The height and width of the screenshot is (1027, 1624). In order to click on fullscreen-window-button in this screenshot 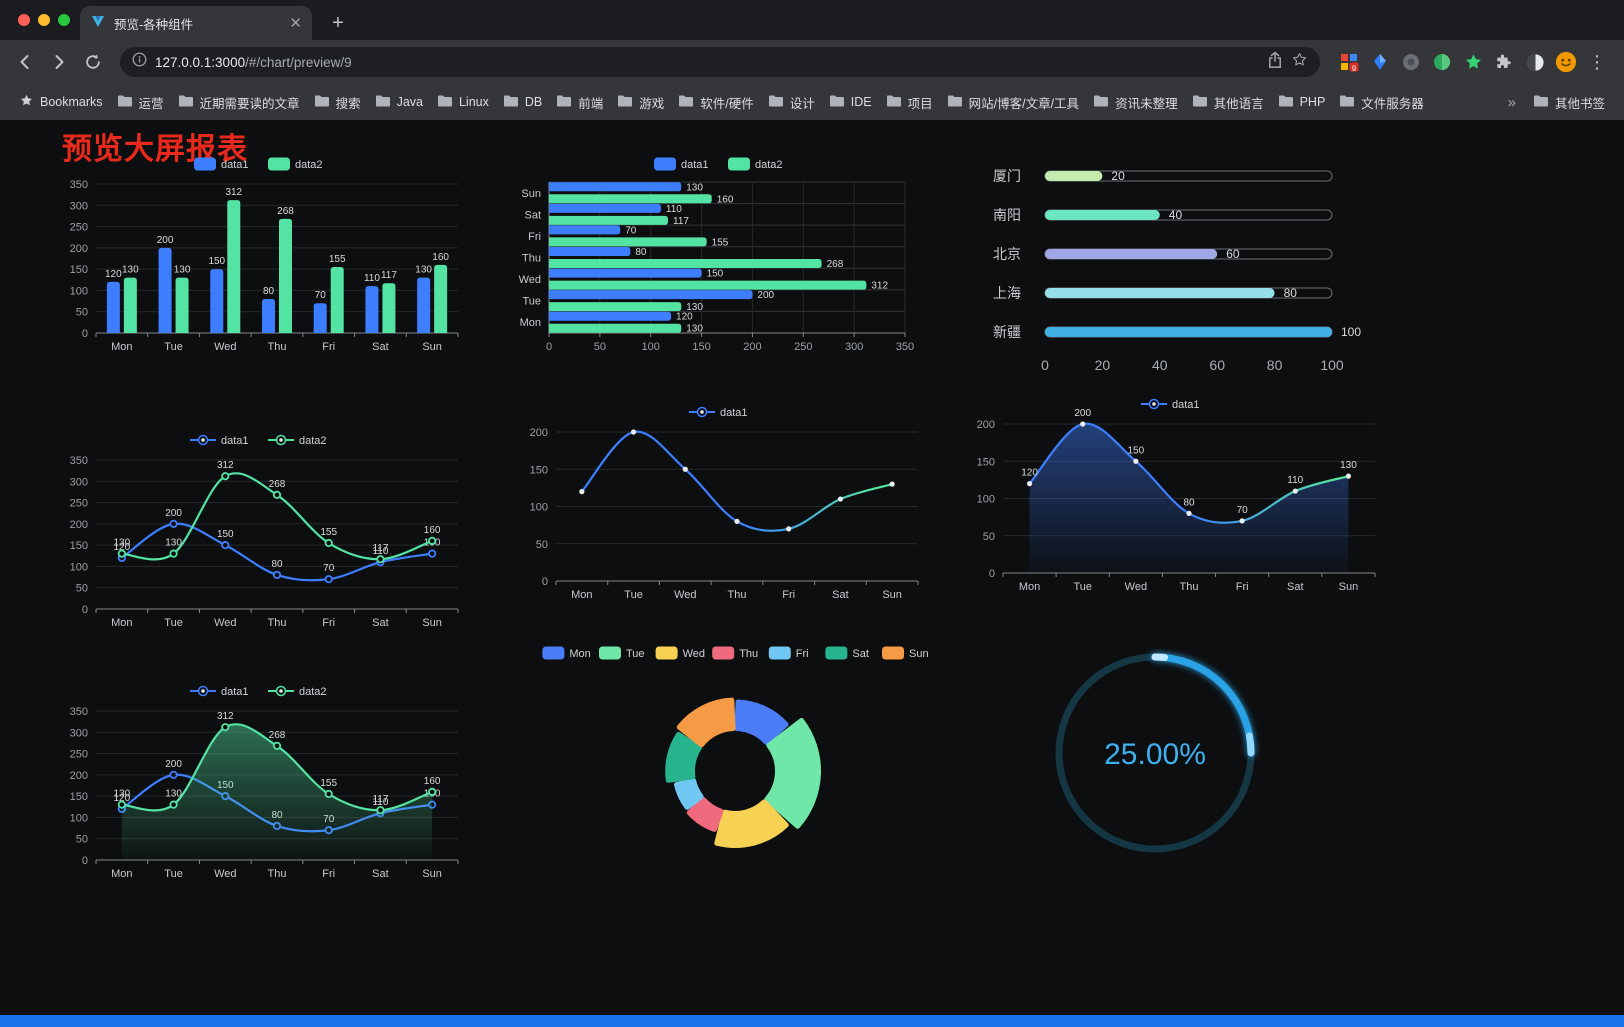, I will do `click(64, 20)`.